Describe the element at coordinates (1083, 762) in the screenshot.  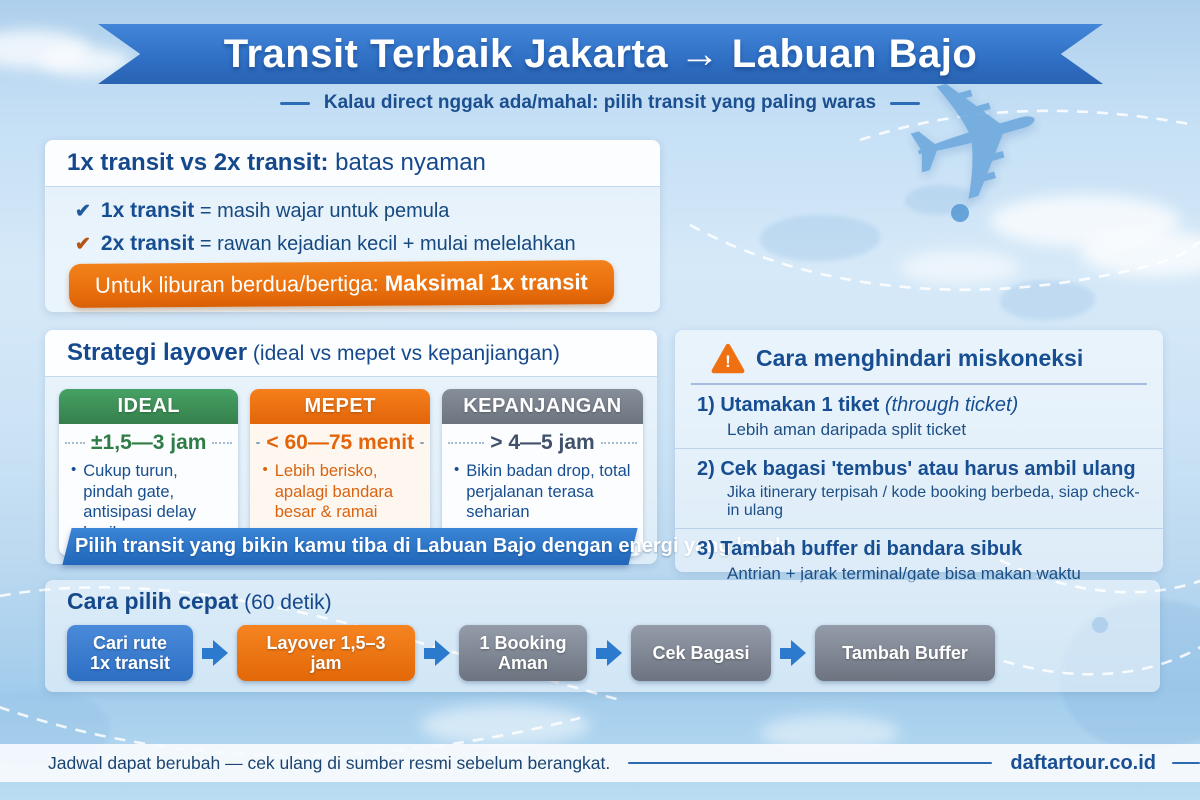
I see `footer-brand: daftartour.co.id` at that location.